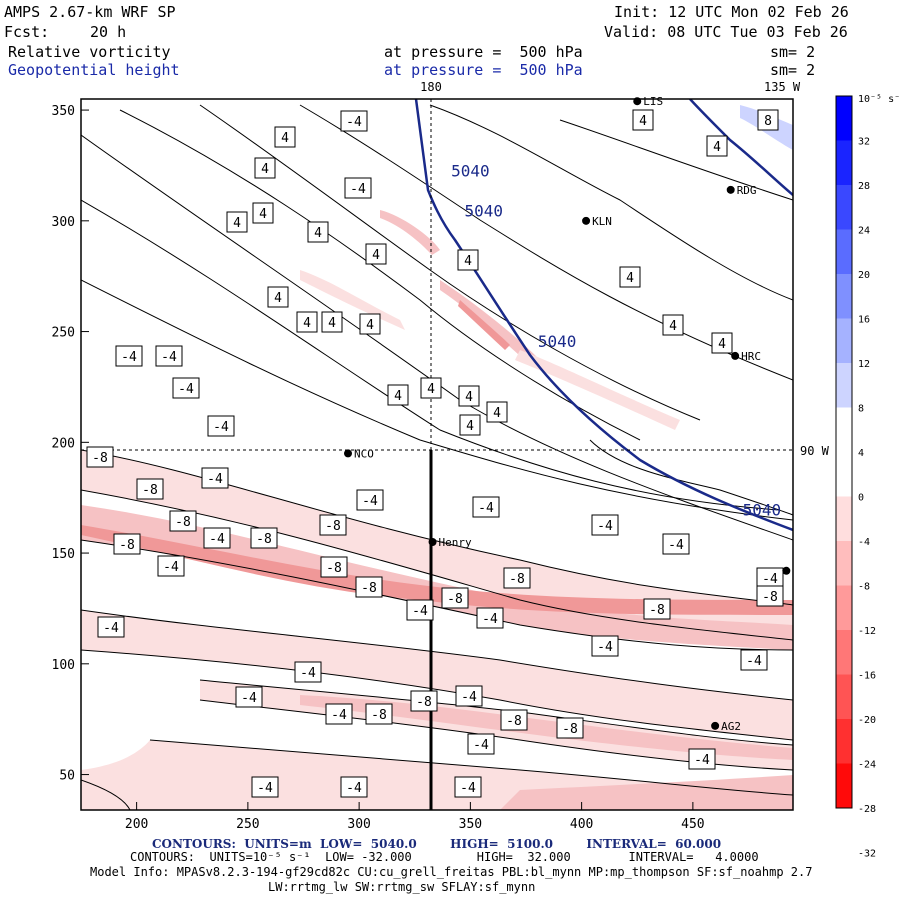 The height and width of the screenshot is (900, 900). What do you see at coordinates (653, 101) in the screenshot?
I see `station-name: LIS` at bounding box center [653, 101].